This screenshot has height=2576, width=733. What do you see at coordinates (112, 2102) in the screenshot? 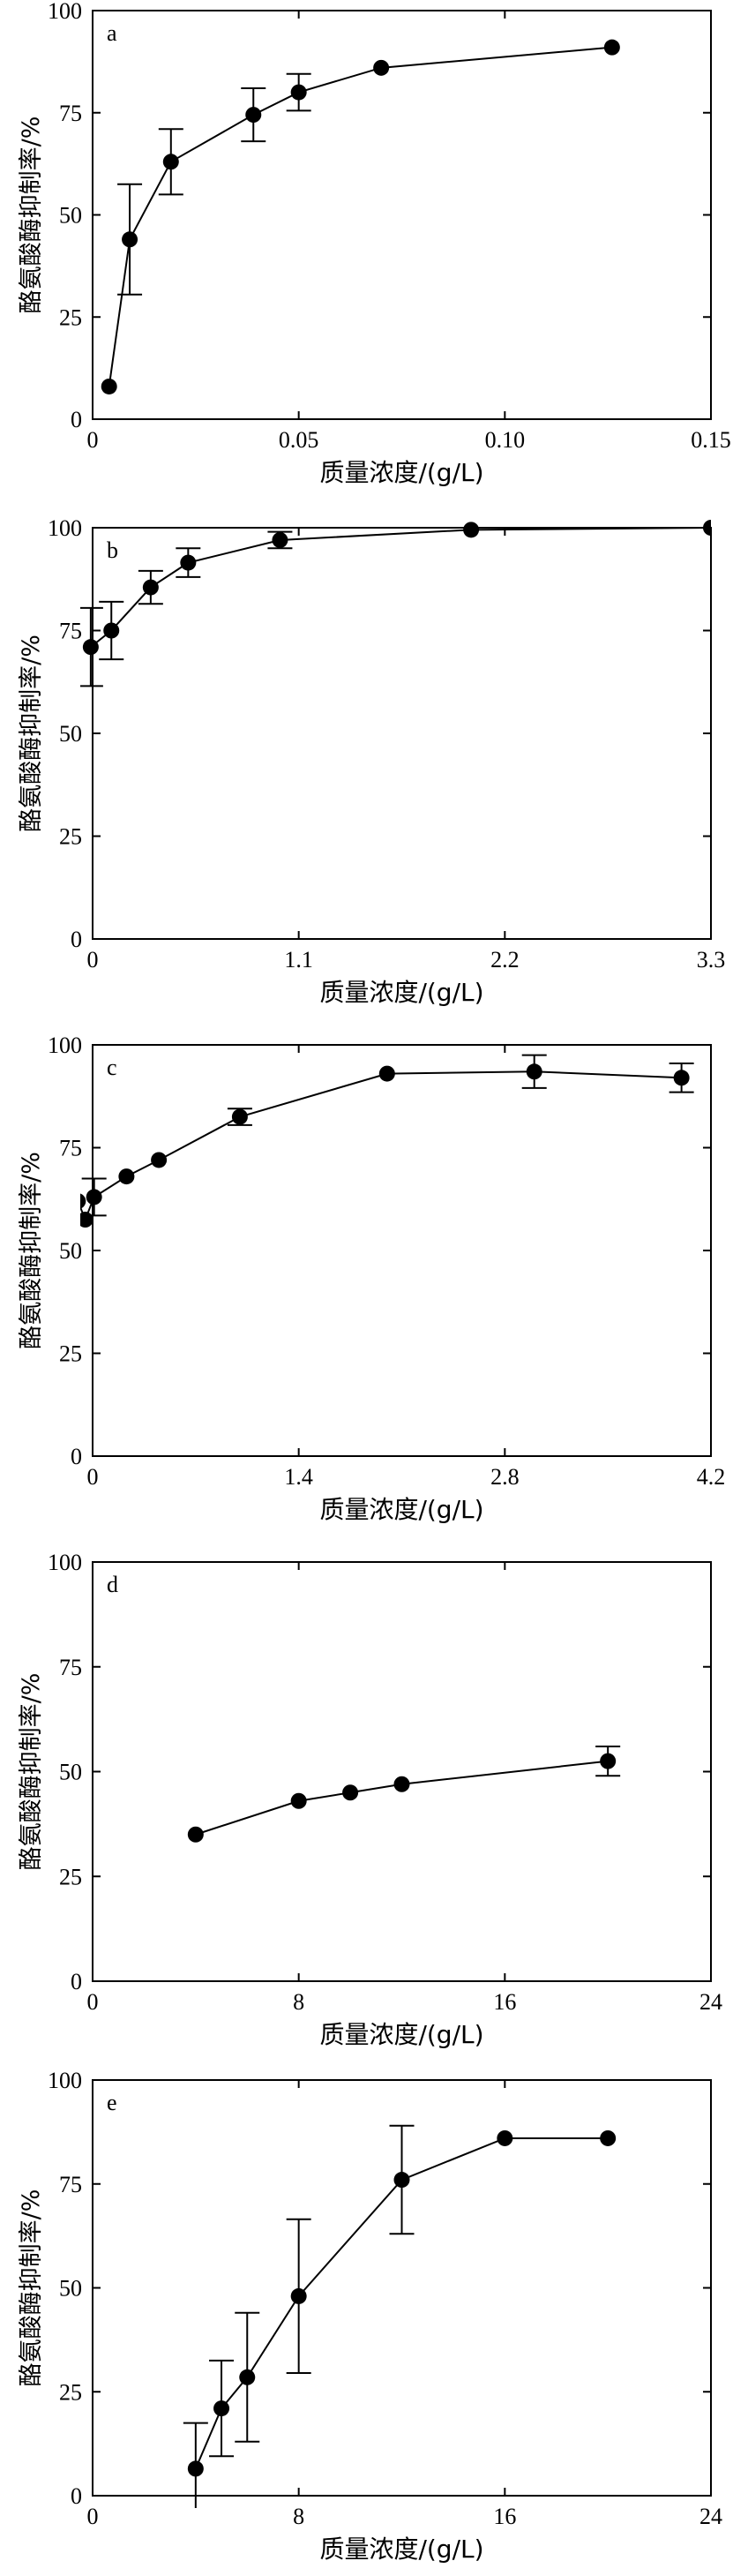
I see `panel-letter: e` at bounding box center [112, 2102].